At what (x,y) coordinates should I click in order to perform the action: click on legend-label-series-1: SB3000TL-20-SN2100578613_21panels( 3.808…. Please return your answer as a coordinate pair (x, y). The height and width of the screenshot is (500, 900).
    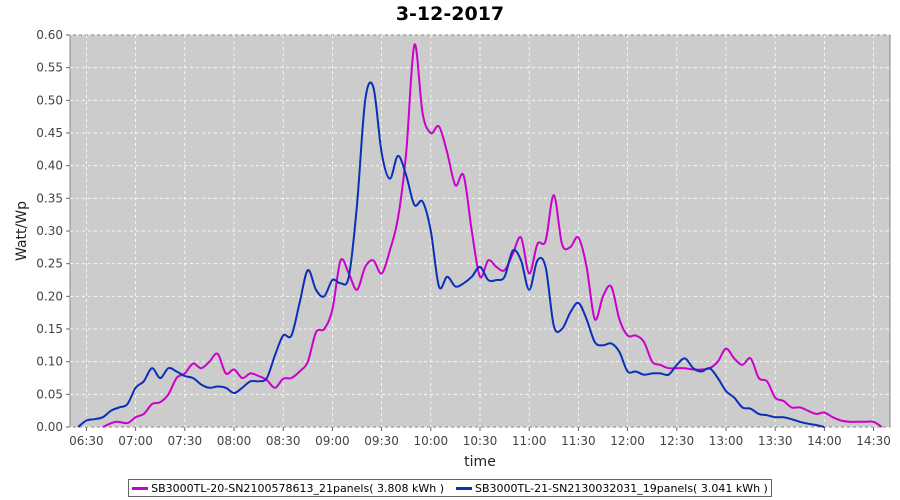
    Looking at the image, I should click on (297, 488).